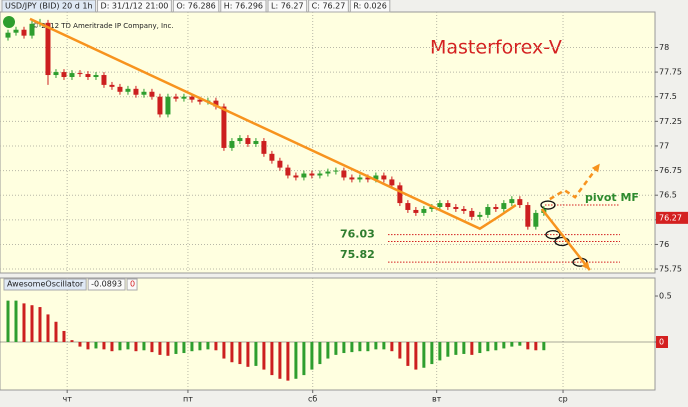  What do you see at coordinates (664, 244) in the screenshot?
I see `y-tick-label: 76` at bounding box center [664, 244].